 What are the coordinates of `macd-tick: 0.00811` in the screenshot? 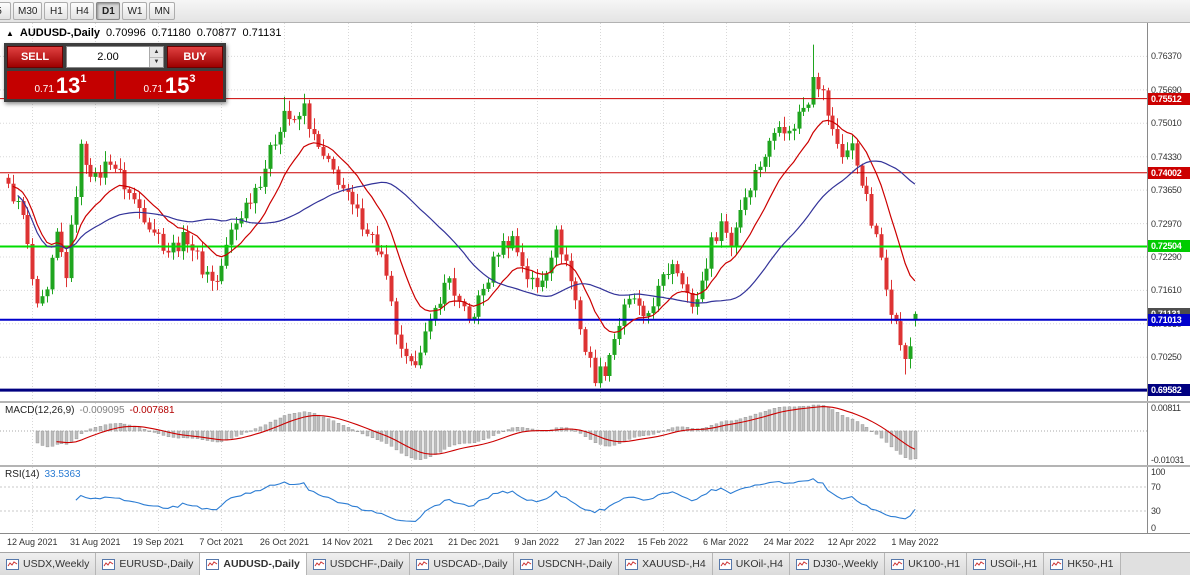 It's located at (1166, 408).